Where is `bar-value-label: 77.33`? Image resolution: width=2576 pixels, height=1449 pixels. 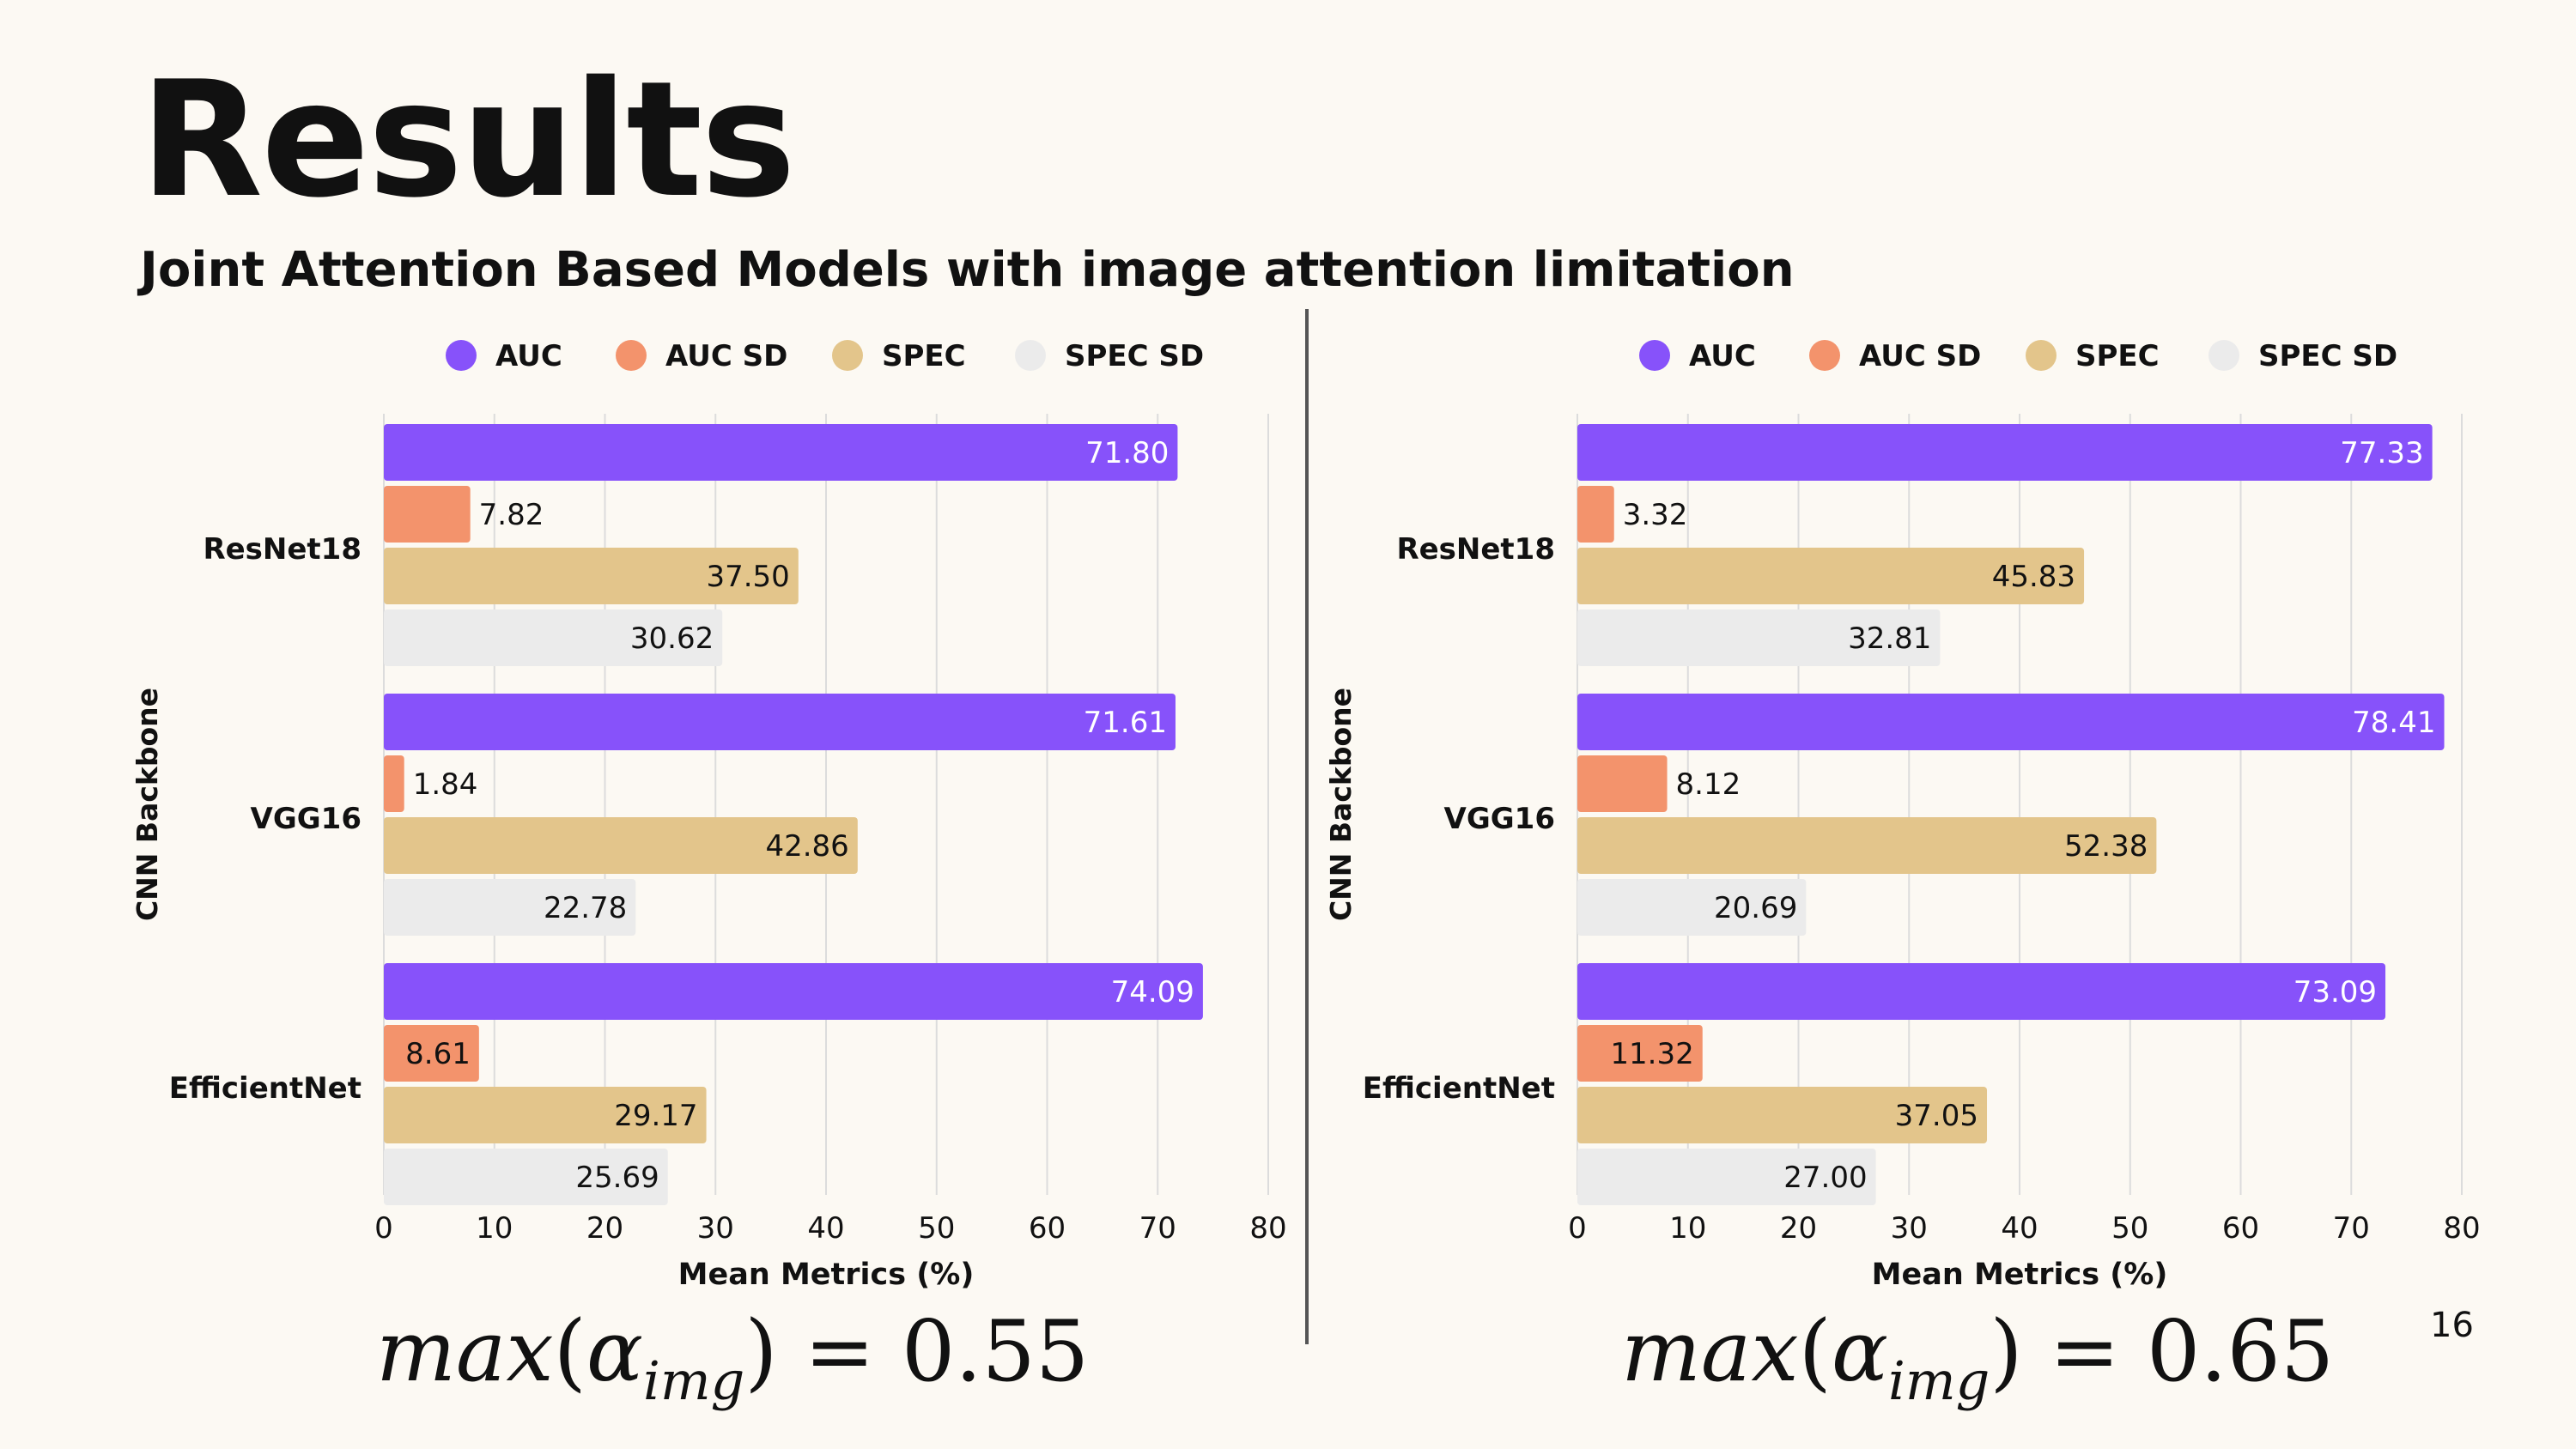
bar-value-label: 77.33 is located at coordinates (2382, 453).